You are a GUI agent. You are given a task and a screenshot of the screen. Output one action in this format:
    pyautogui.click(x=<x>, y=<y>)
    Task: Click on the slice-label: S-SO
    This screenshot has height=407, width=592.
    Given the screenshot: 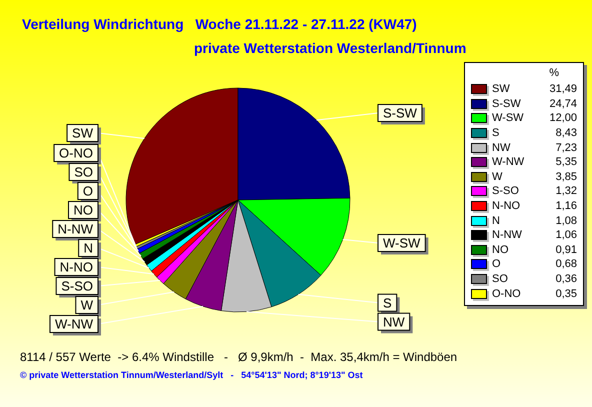 What is the action you would take?
    pyautogui.click(x=77, y=286)
    